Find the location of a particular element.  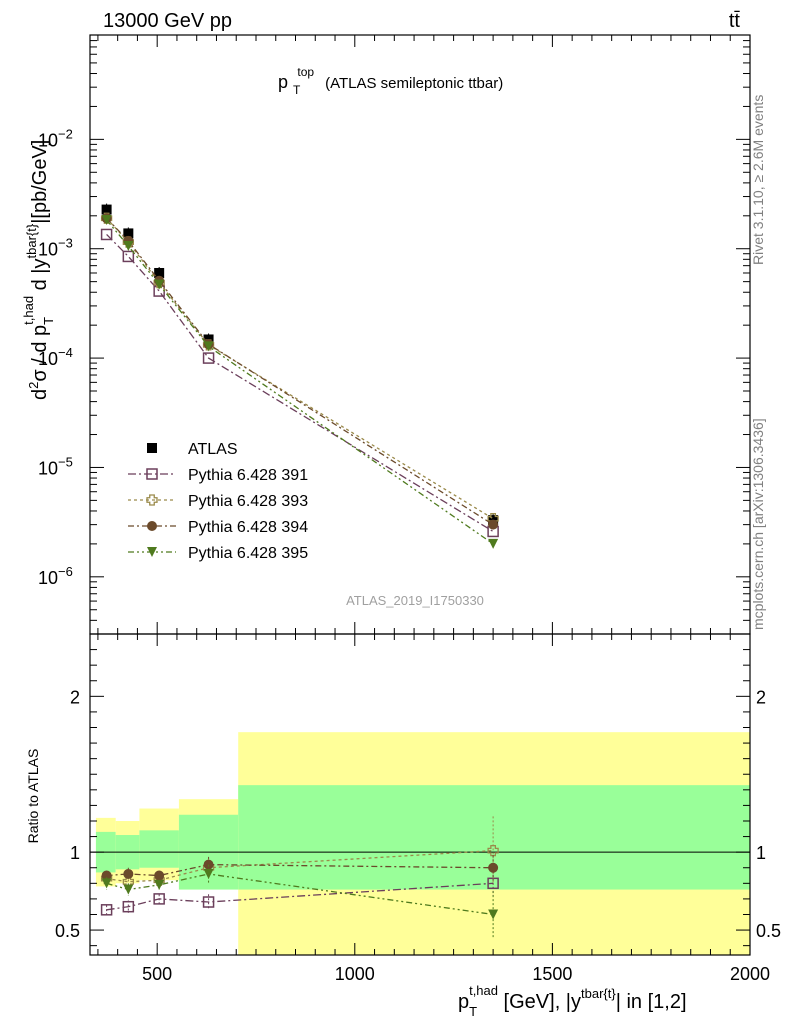

legend-marker-p391 is located at coordinates (152, 474).